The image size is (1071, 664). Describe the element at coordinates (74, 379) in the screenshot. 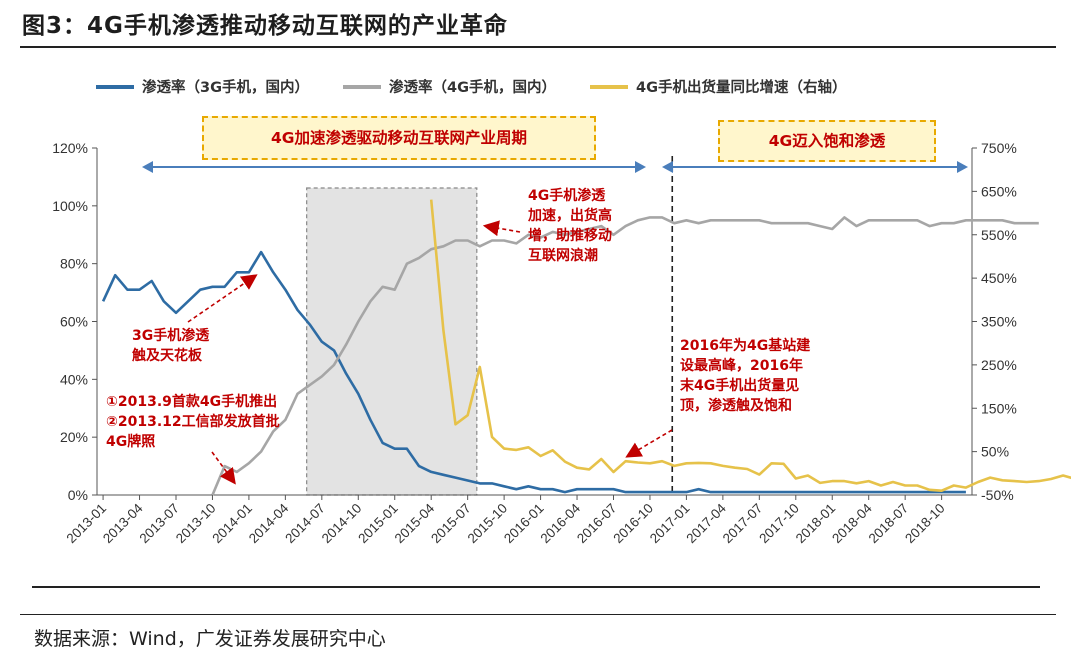

I see `y-left-tick-label: 40%` at that location.